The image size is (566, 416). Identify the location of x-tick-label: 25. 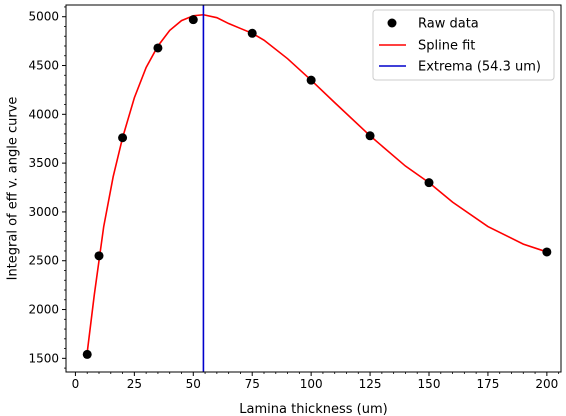
(134, 384).